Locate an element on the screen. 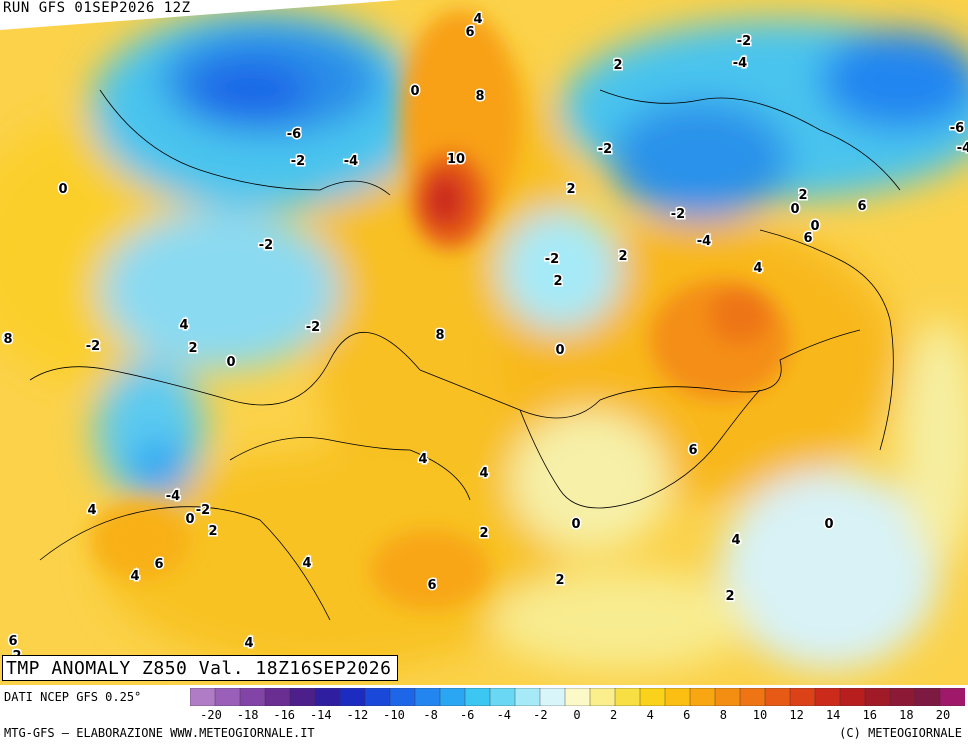 The image size is (968, 745). scale-tick-label: -4 is located at coordinates (504, 715).